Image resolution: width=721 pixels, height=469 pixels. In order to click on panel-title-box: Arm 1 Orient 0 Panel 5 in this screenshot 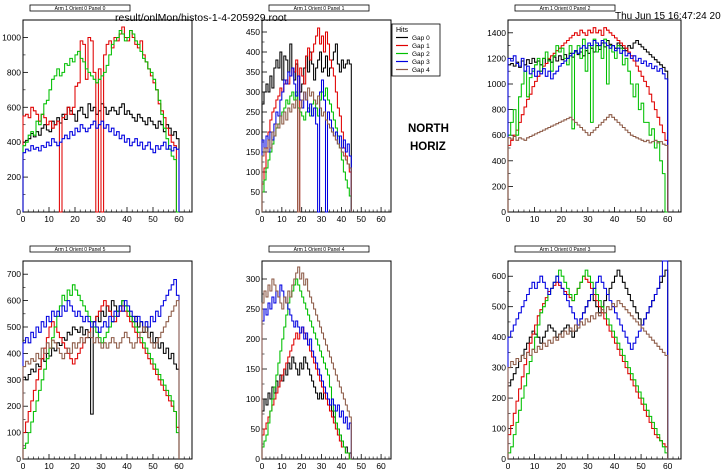, I will do `click(80, 249)`.